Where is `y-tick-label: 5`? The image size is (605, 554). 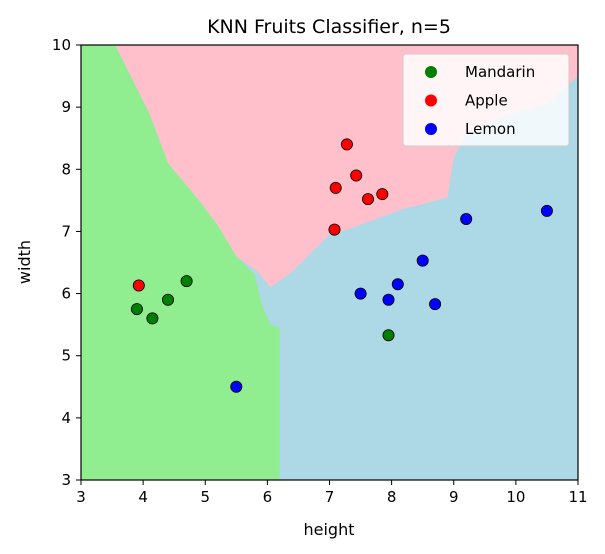 y-tick-label: 5 is located at coordinates (66, 356).